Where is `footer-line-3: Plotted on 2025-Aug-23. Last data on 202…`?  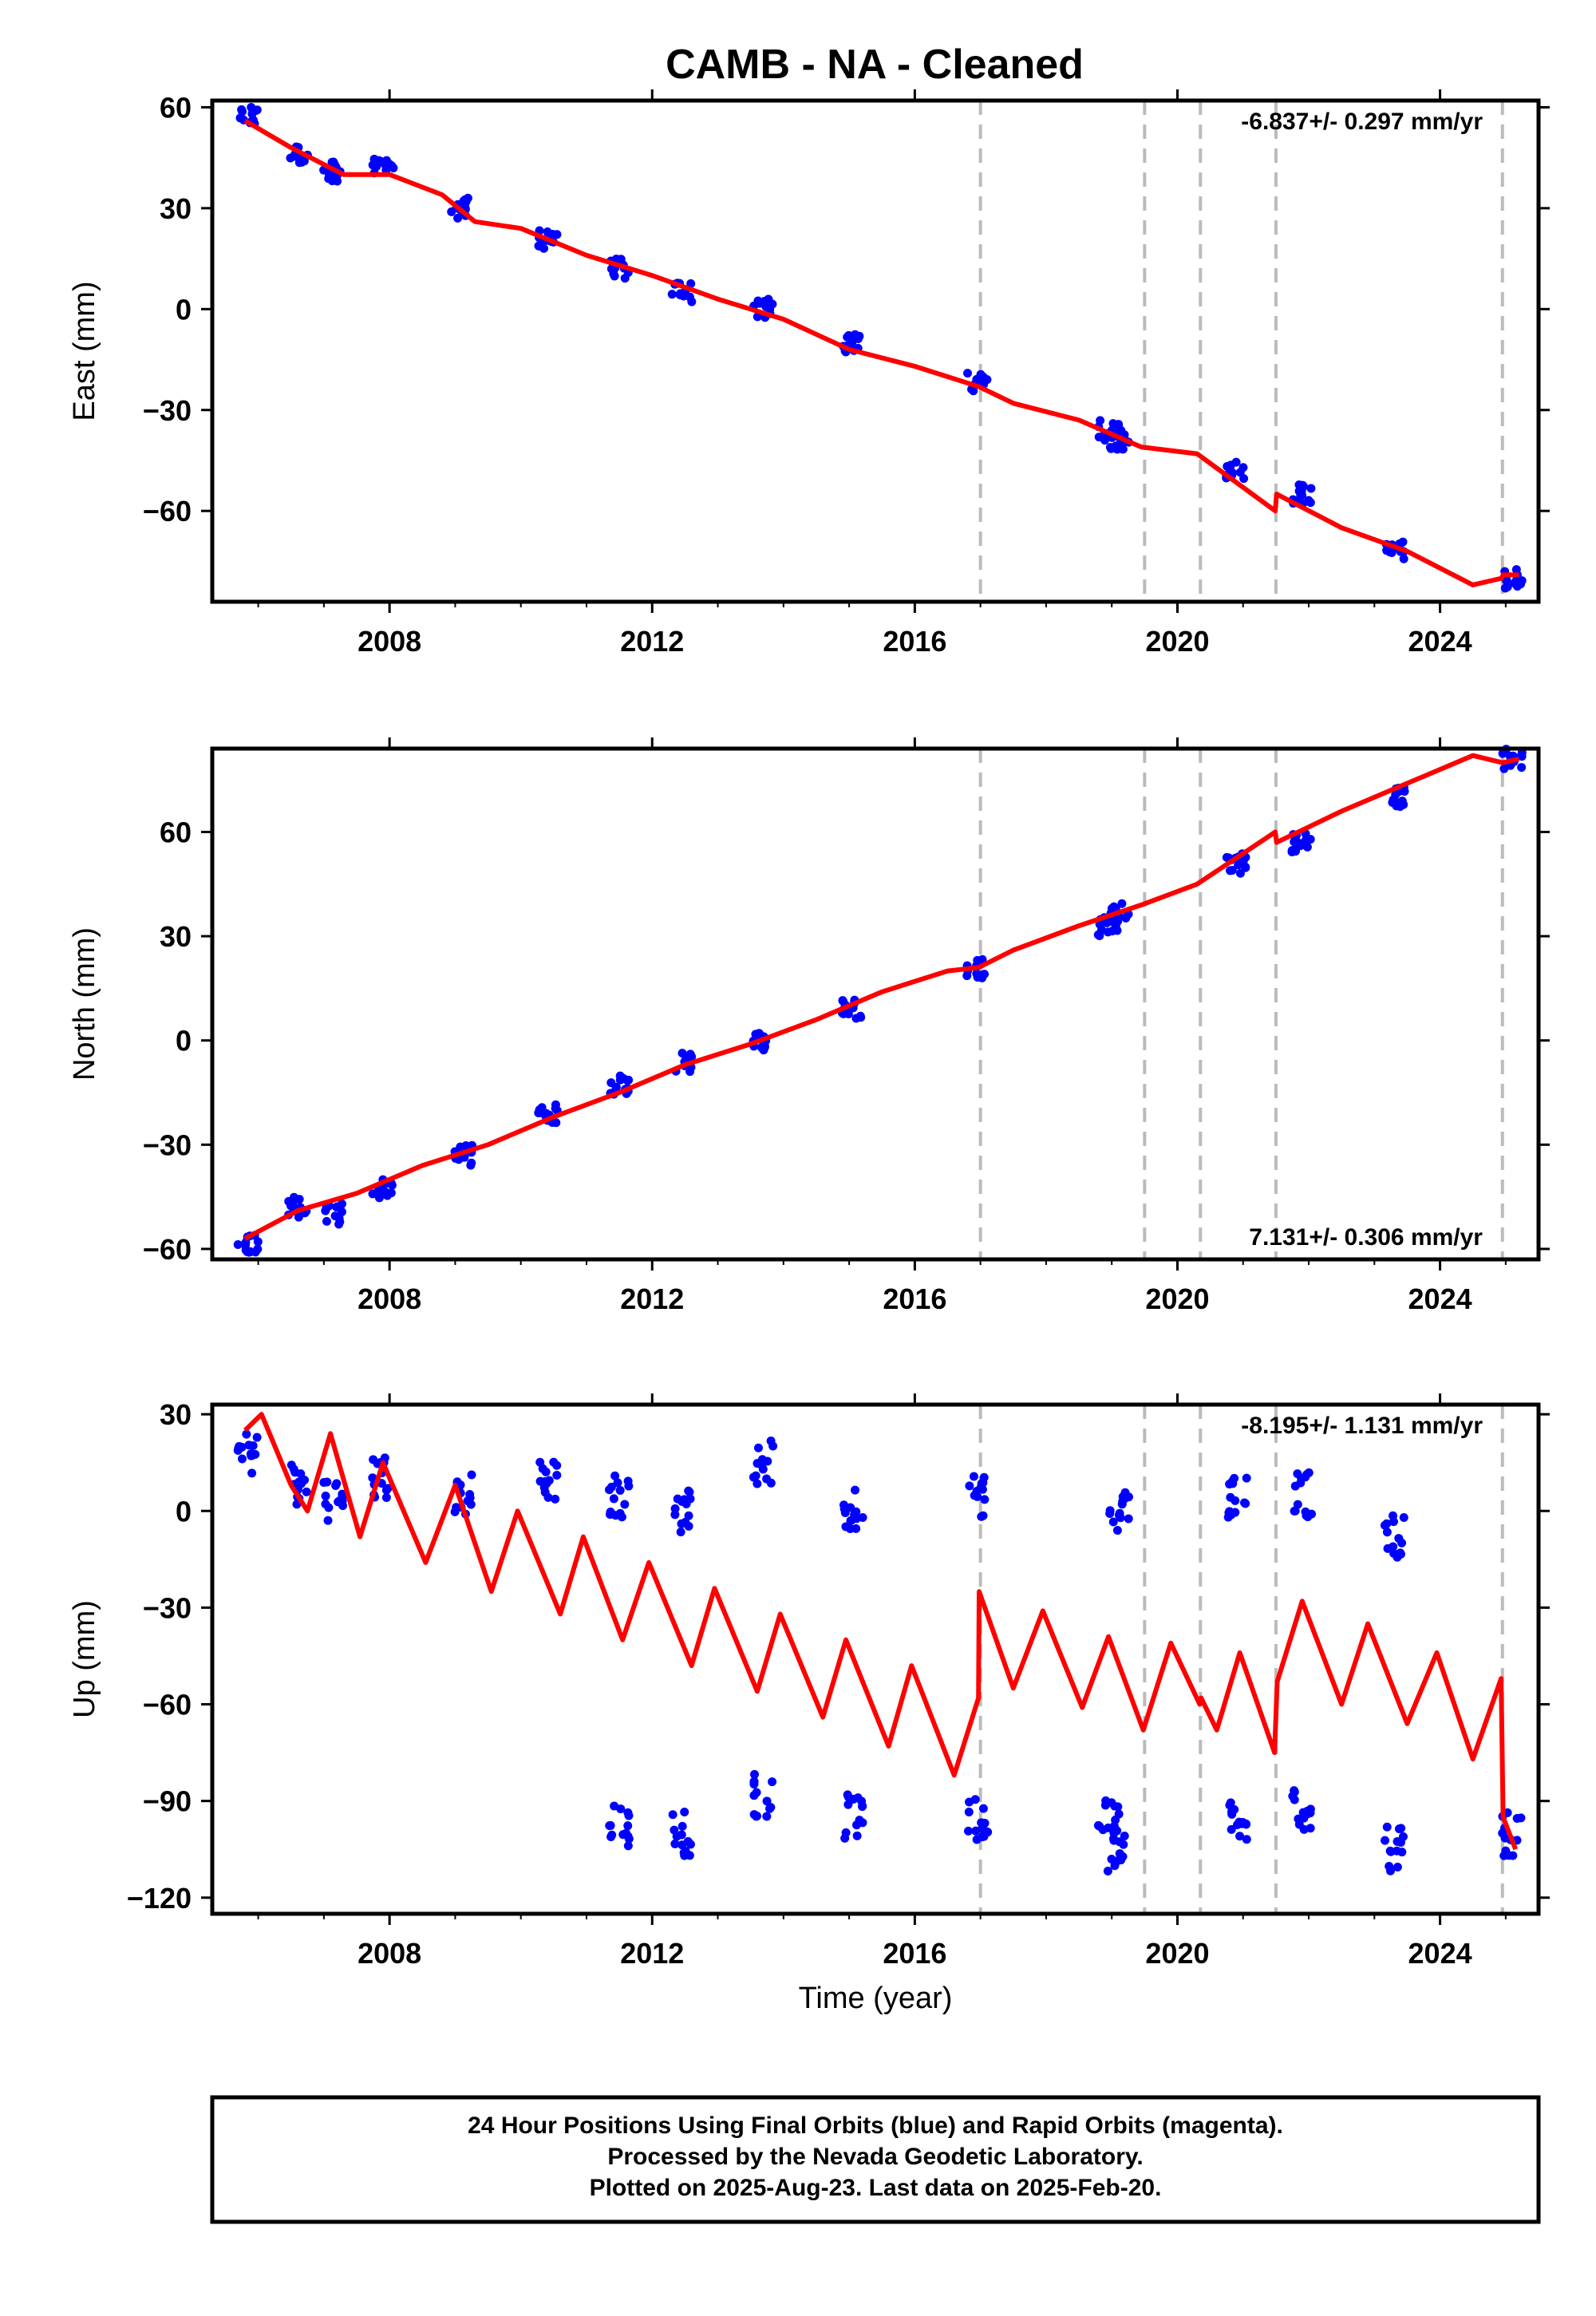 footer-line-3: Plotted on 2025-Aug-23. Last data on 202… is located at coordinates (876, 2188).